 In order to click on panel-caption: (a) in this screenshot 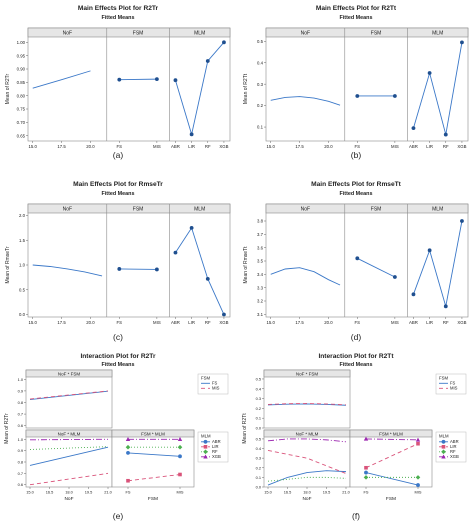, I will do `click(118, 155)`.